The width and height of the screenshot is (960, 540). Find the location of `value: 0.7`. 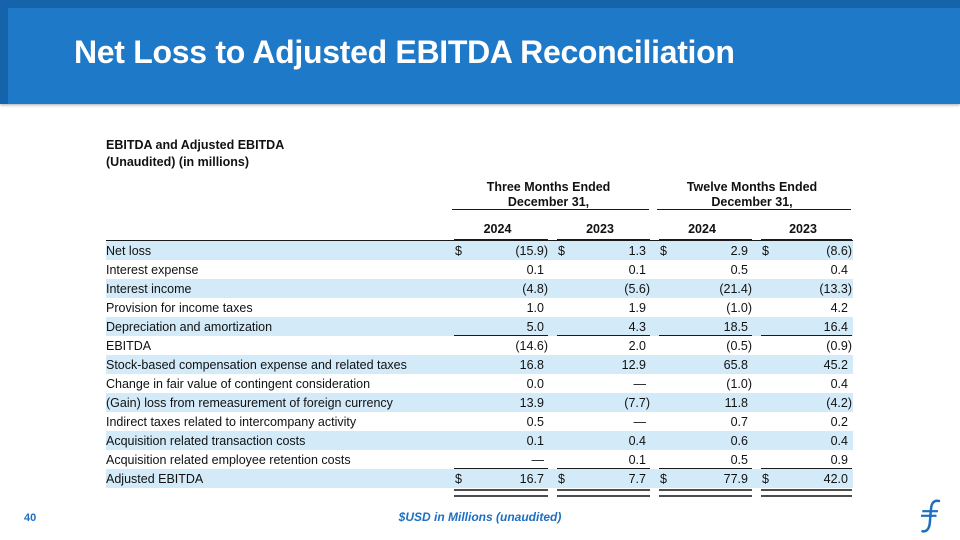

value: 0.7 is located at coordinates (739, 421).